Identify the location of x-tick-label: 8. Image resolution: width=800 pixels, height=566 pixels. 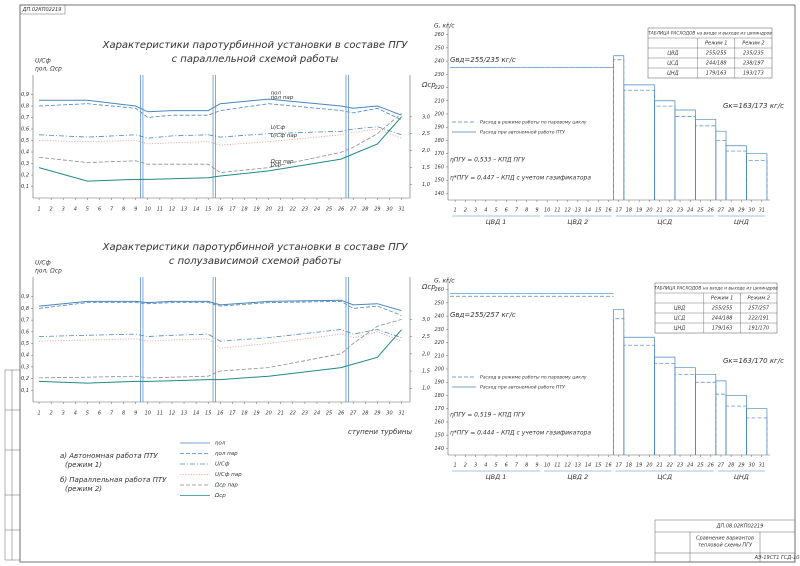
(123, 210).